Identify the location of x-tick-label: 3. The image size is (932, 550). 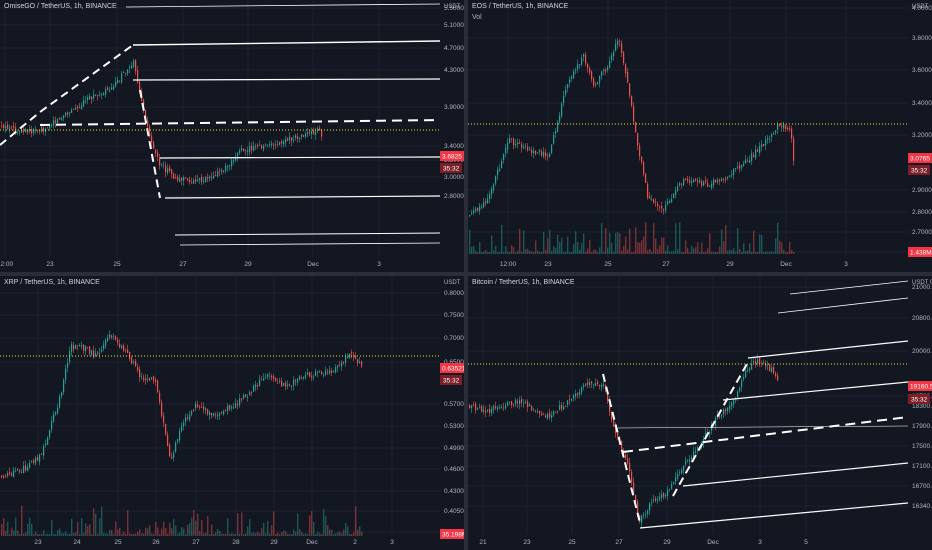
(392, 542).